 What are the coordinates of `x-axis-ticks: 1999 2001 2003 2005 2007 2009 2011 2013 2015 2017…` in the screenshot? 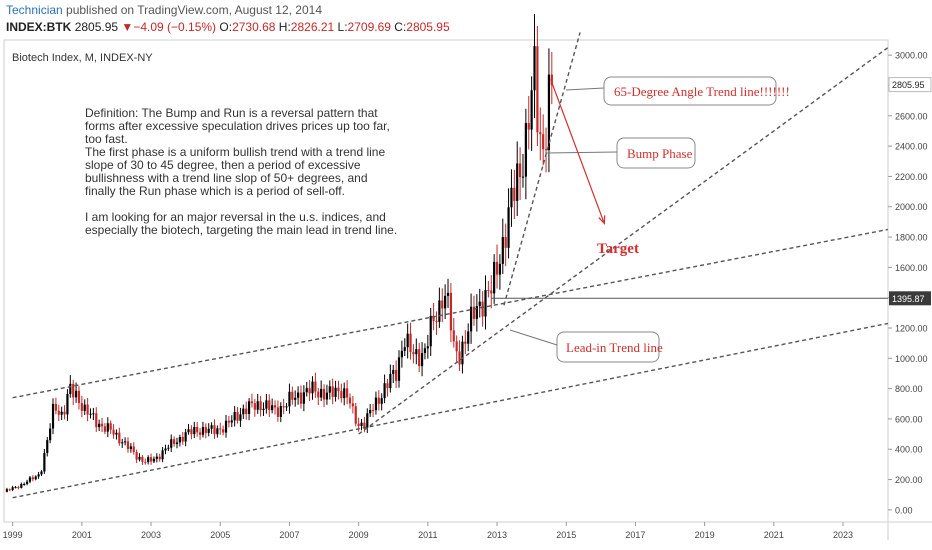 It's located at (428, 531).